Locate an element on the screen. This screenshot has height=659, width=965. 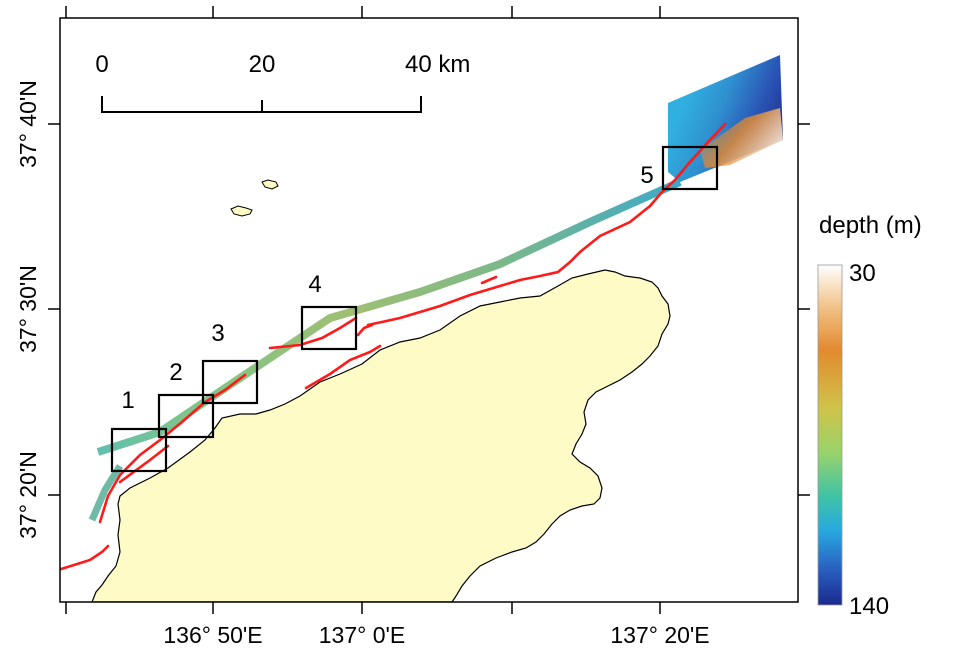
scale-label-20: 20 is located at coordinates (262, 64).